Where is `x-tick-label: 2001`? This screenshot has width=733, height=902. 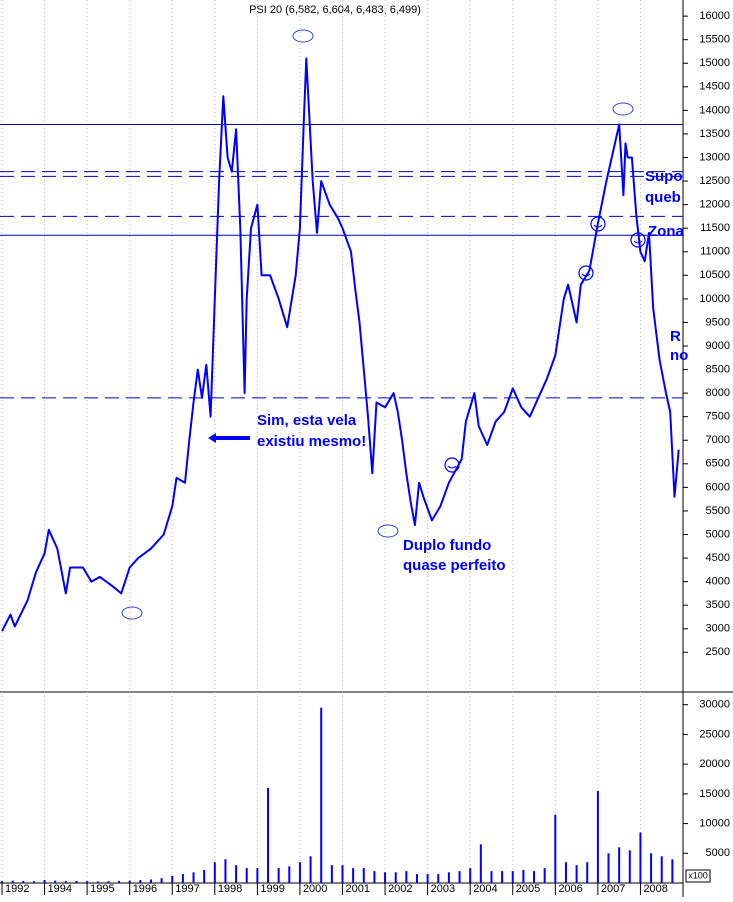 x-tick-label: 2001 is located at coordinates (358, 889).